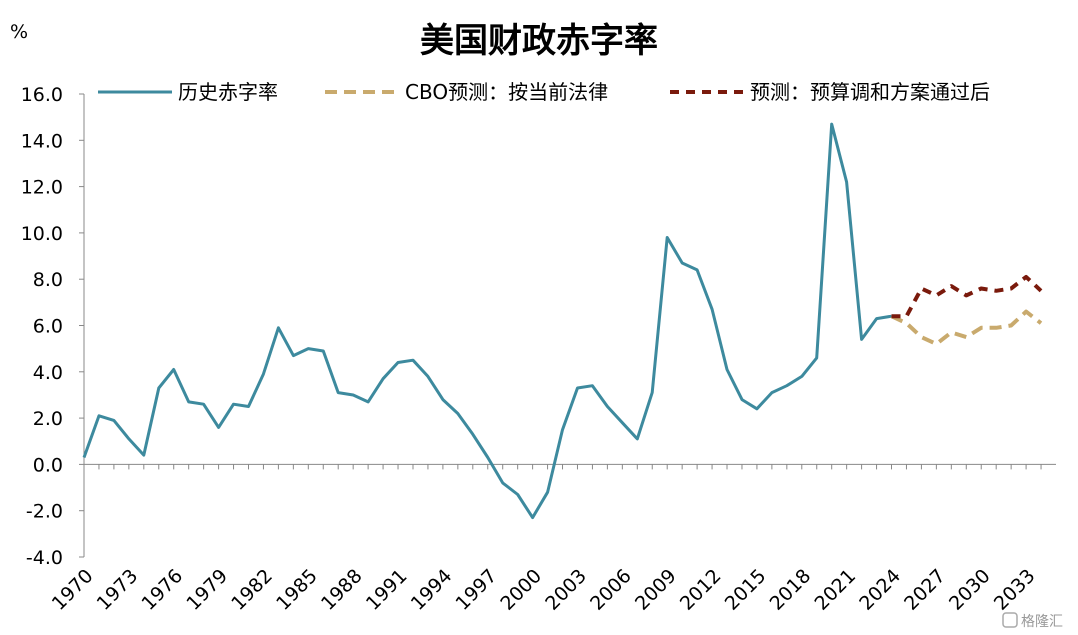 Image resolution: width=1078 pixels, height=635 pixels. I want to click on y-axis-unit-label: %, so click(19, 32).